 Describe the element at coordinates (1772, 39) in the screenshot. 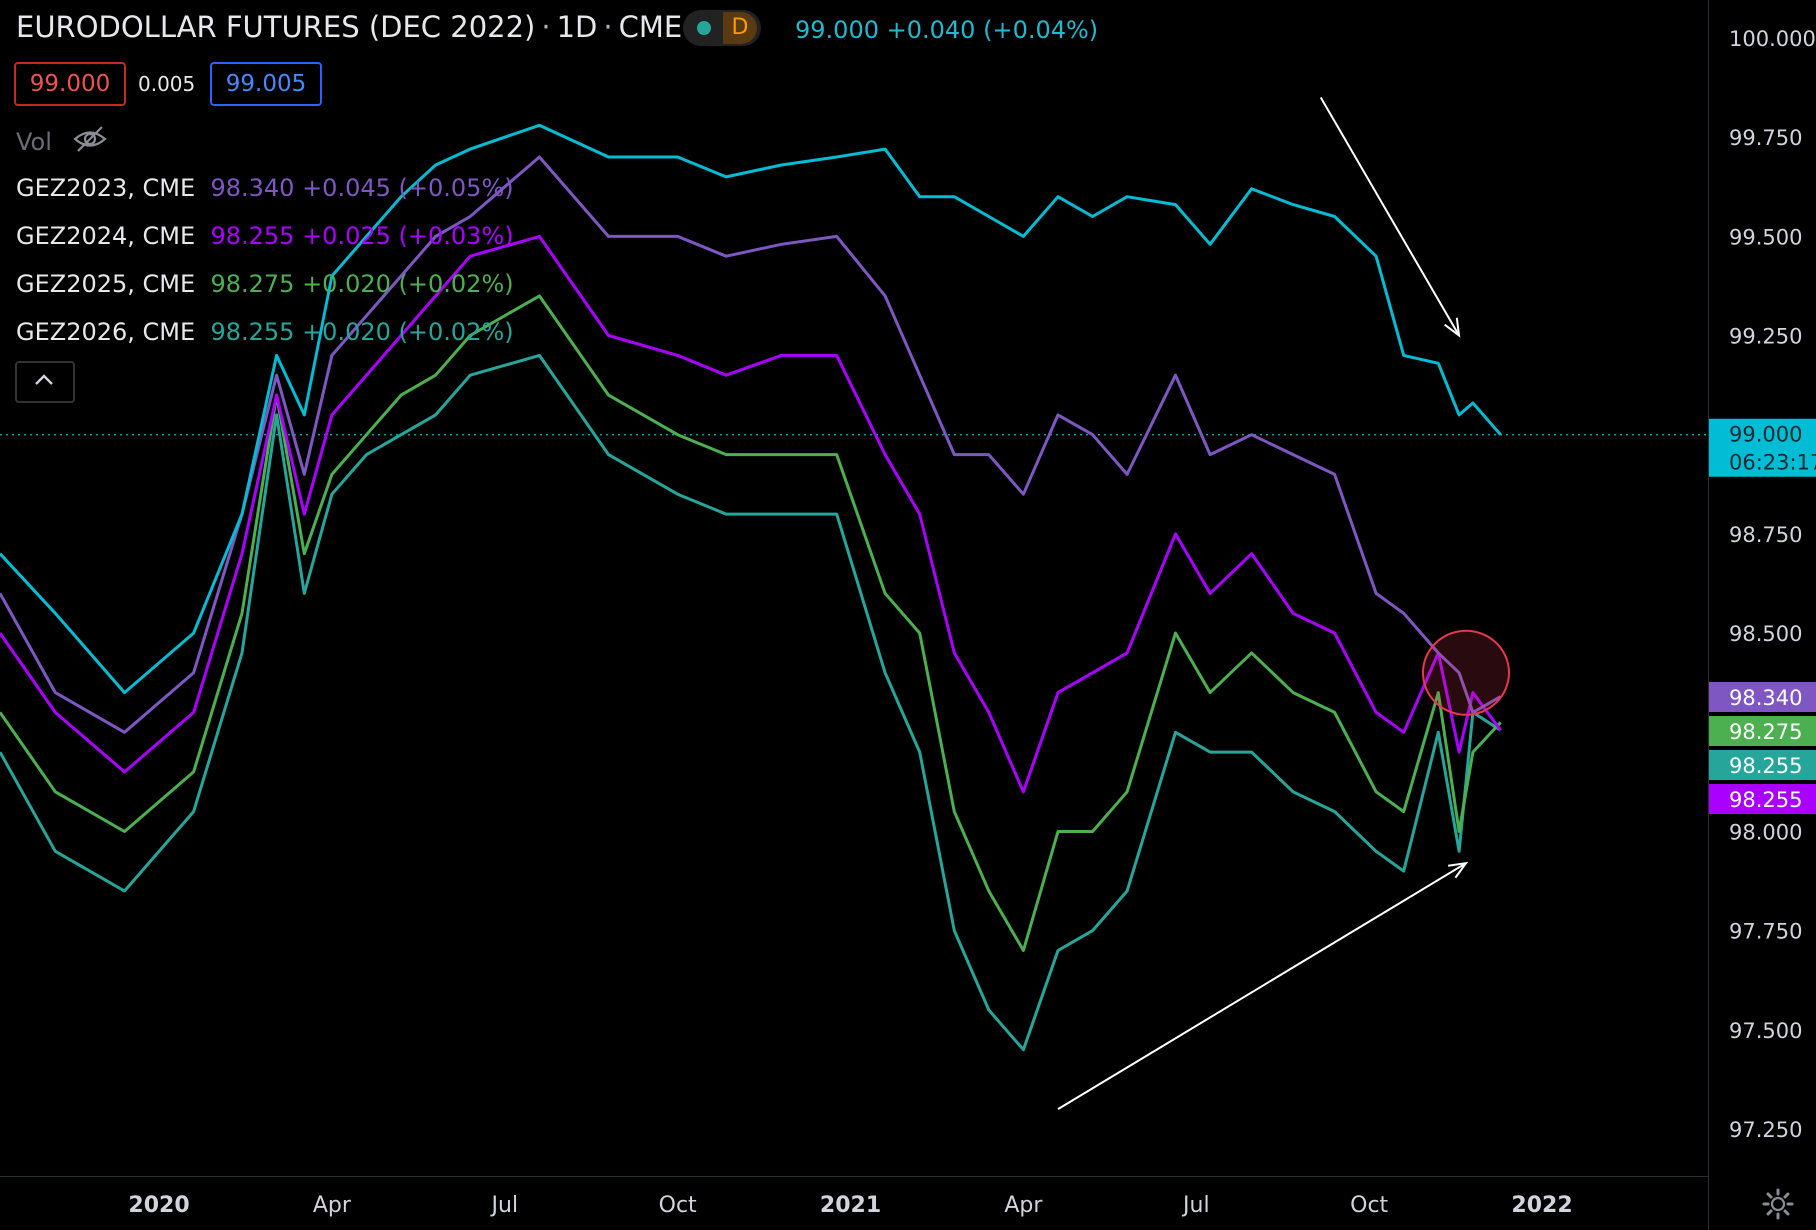

I see `y-tick-label: 100.000` at that location.